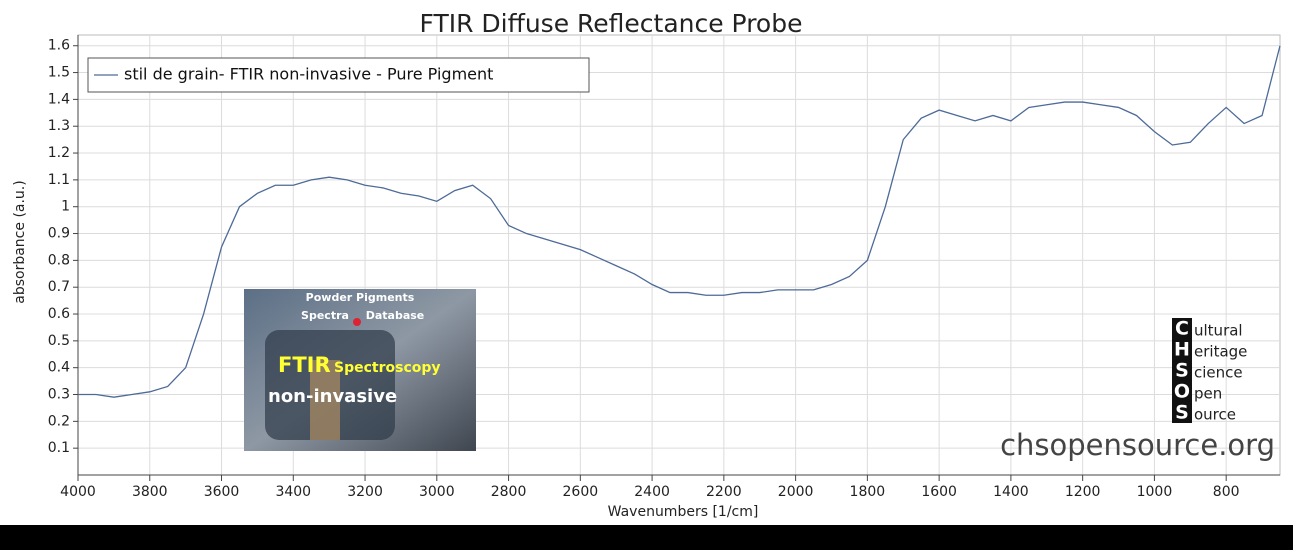 The height and width of the screenshot is (554, 1293). What do you see at coordinates (395, 315) in the screenshot?
I see `inset-text: Database` at bounding box center [395, 315].